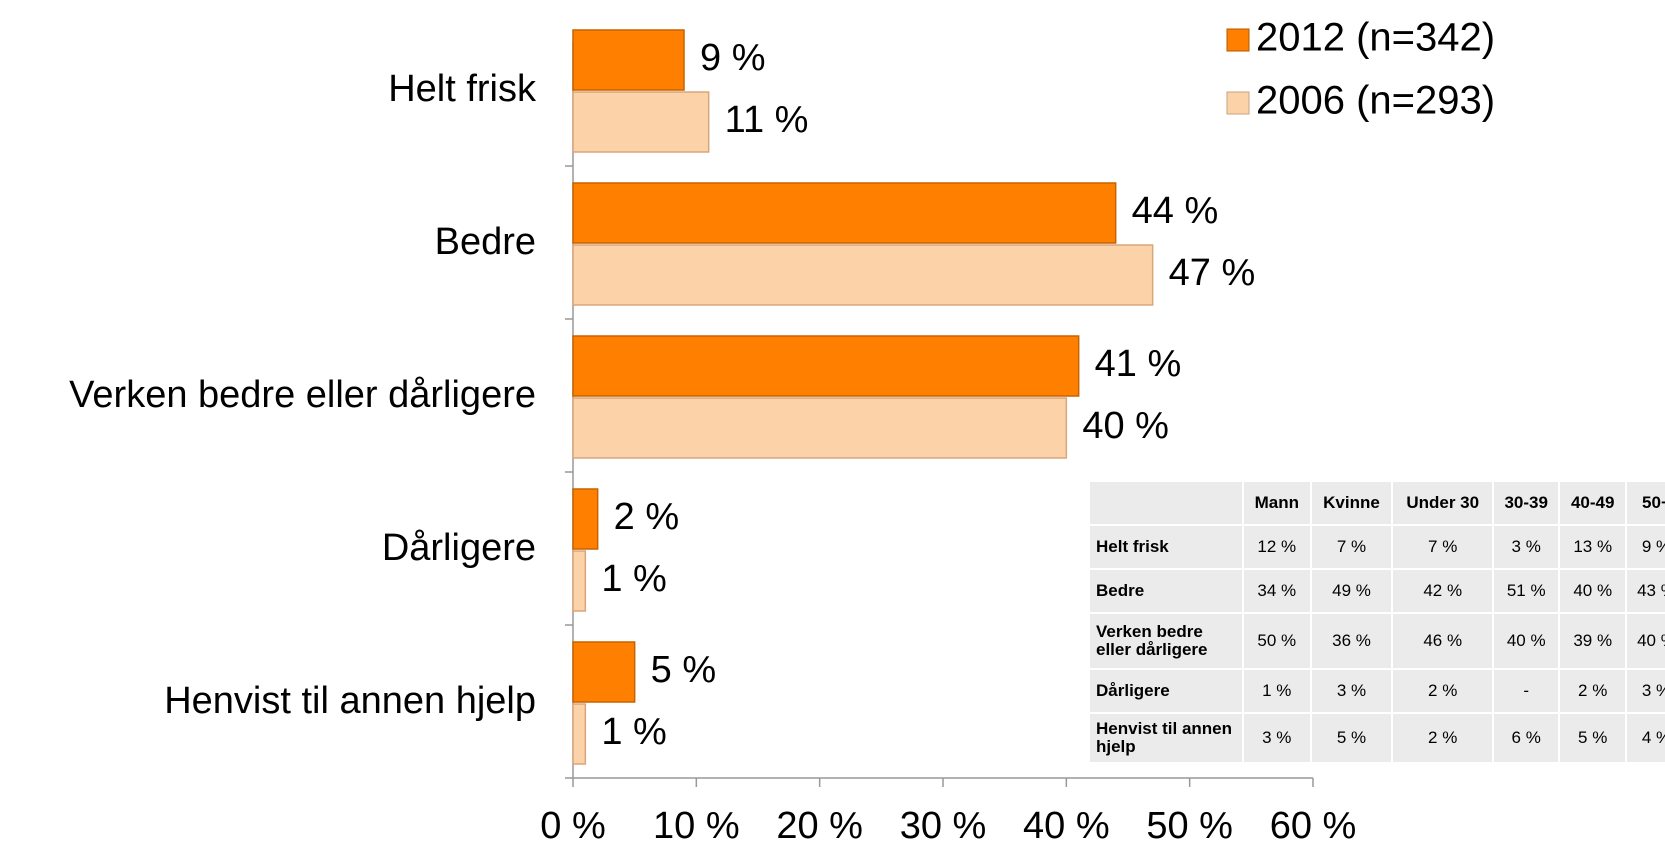 Image resolution: width=1665 pixels, height=849 pixels. I want to click on x-tick-label: 10 %, so click(696, 826).